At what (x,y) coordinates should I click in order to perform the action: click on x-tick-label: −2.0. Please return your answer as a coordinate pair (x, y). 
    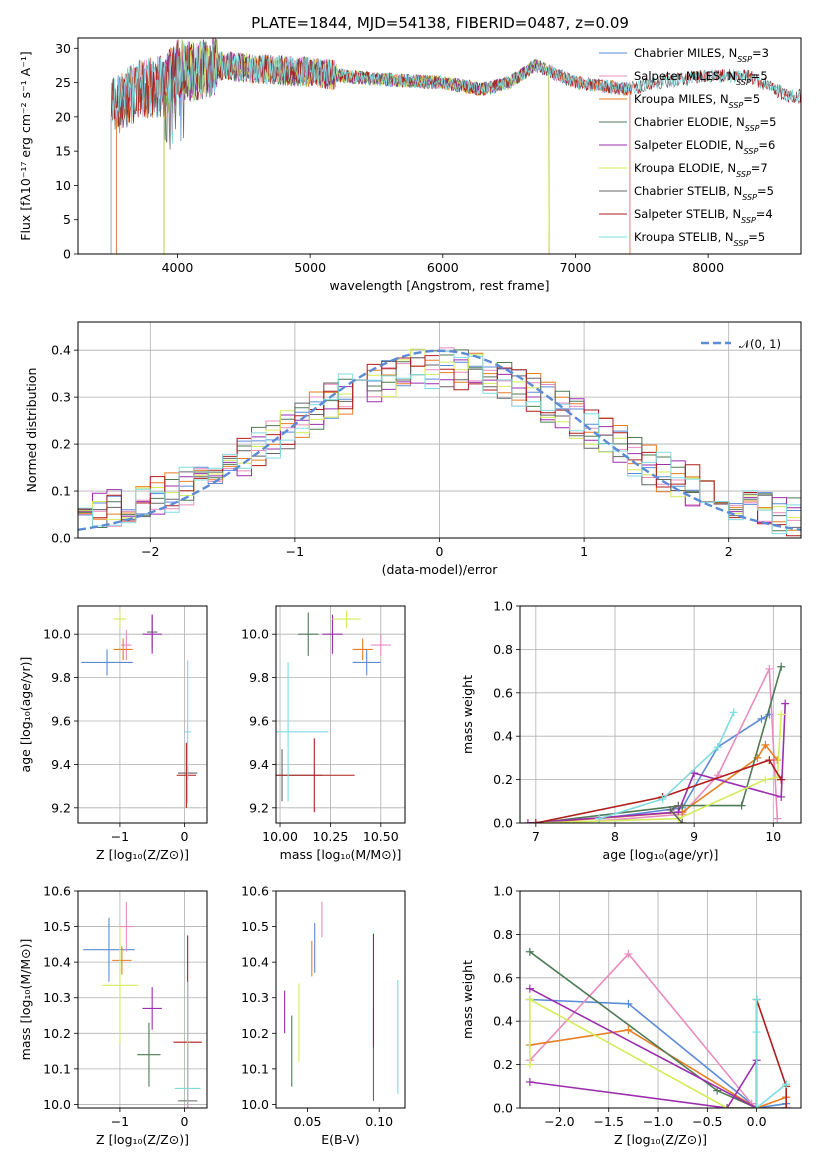
    Looking at the image, I should click on (559, 1121).